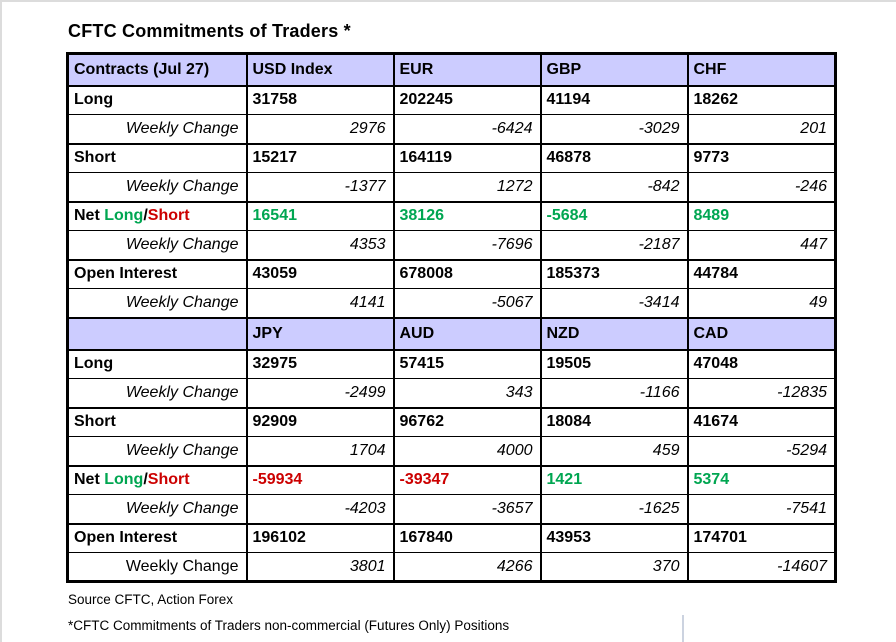 This screenshot has width=896, height=642. Describe the element at coordinates (467, 363) in the screenshot. I see `position-value: 57415` at that location.